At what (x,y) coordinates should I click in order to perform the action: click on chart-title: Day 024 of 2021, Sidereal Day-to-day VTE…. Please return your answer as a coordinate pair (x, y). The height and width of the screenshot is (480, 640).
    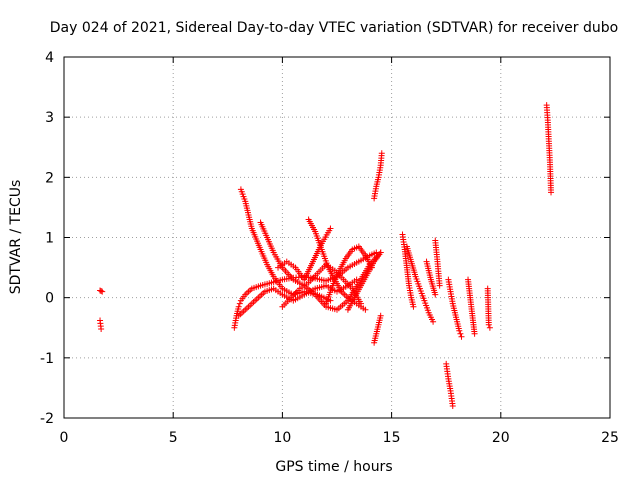
    Looking at the image, I should click on (334, 28).